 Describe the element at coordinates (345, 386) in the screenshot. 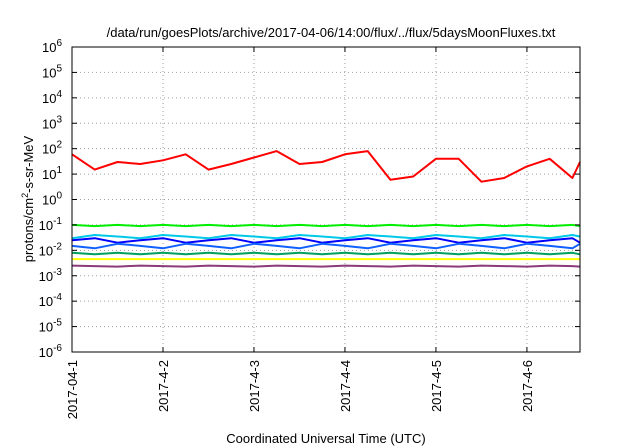

I see `x-tick-label: 2017-4-4` at that location.